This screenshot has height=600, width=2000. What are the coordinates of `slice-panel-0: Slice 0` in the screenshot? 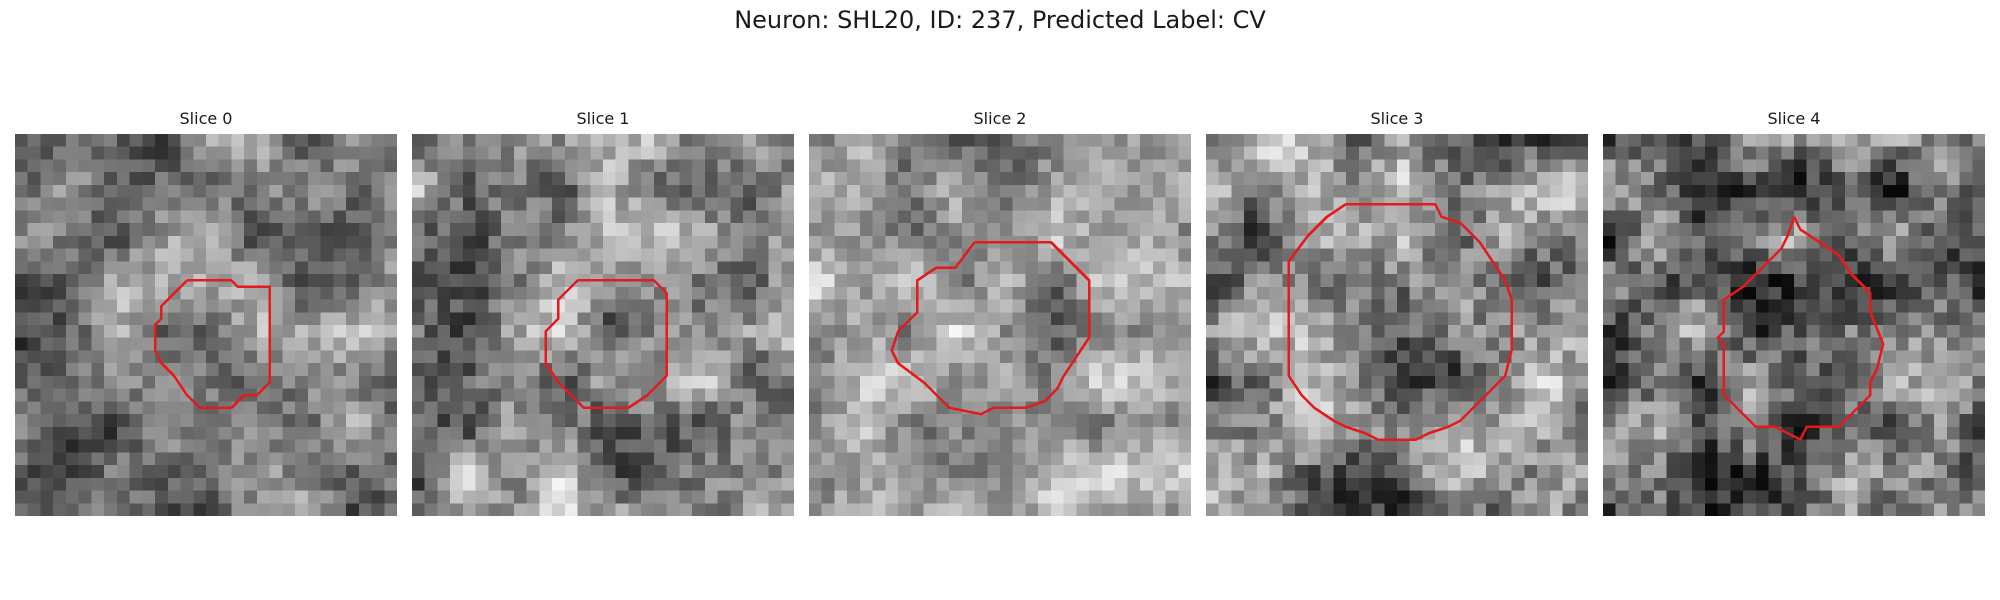 It's located at (206, 312).